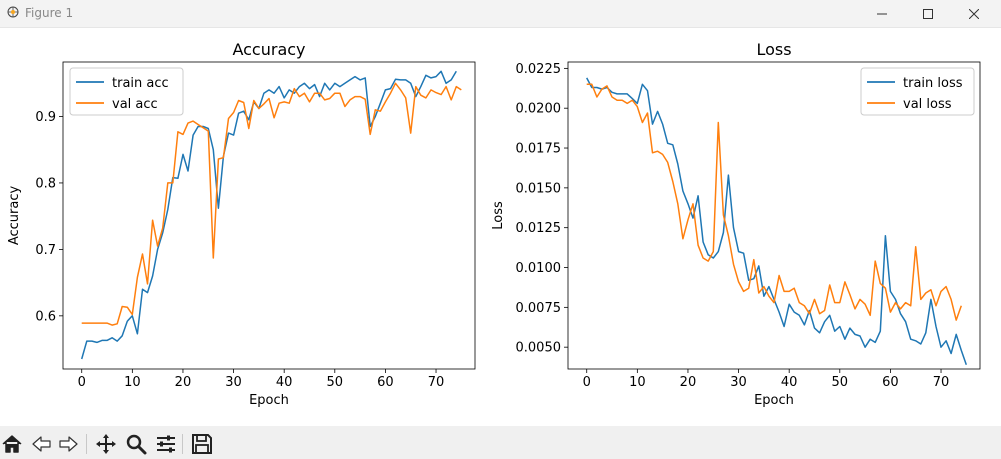  What do you see at coordinates (385, 382) in the screenshot?
I see `accuracy-x-tick-label: 60` at bounding box center [385, 382].